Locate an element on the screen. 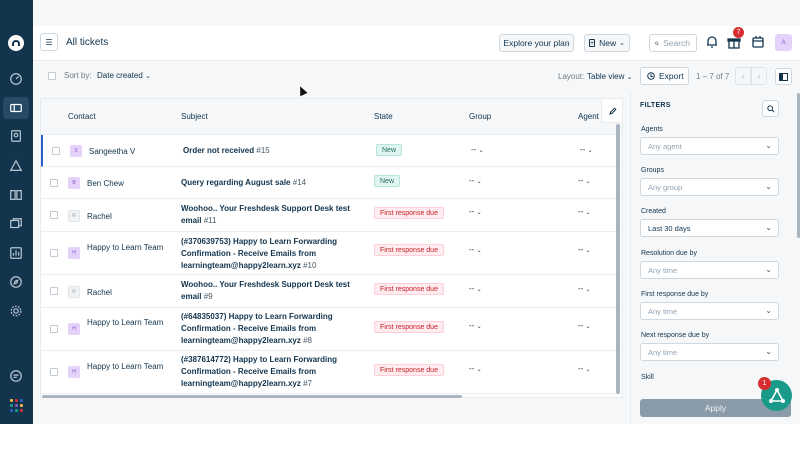 The width and height of the screenshot is (800, 450). filter-resolution-due-select: Any time ⌄ is located at coordinates (709, 270).